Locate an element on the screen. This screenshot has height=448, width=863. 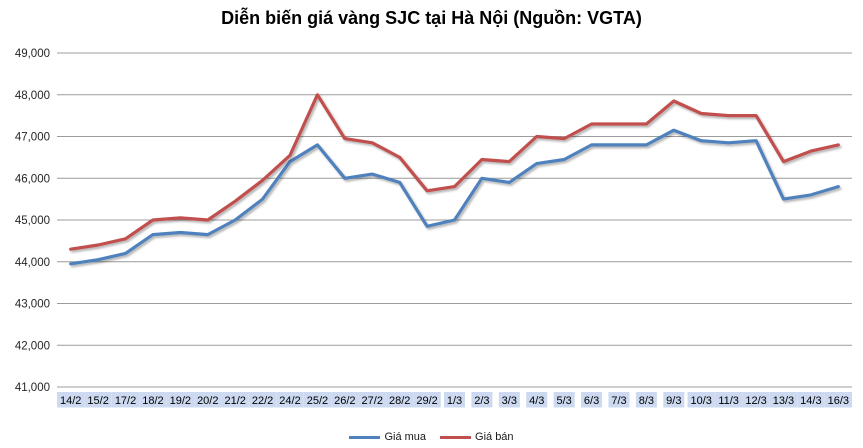
x-tick-label: 3/3 is located at coordinates (509, 401).